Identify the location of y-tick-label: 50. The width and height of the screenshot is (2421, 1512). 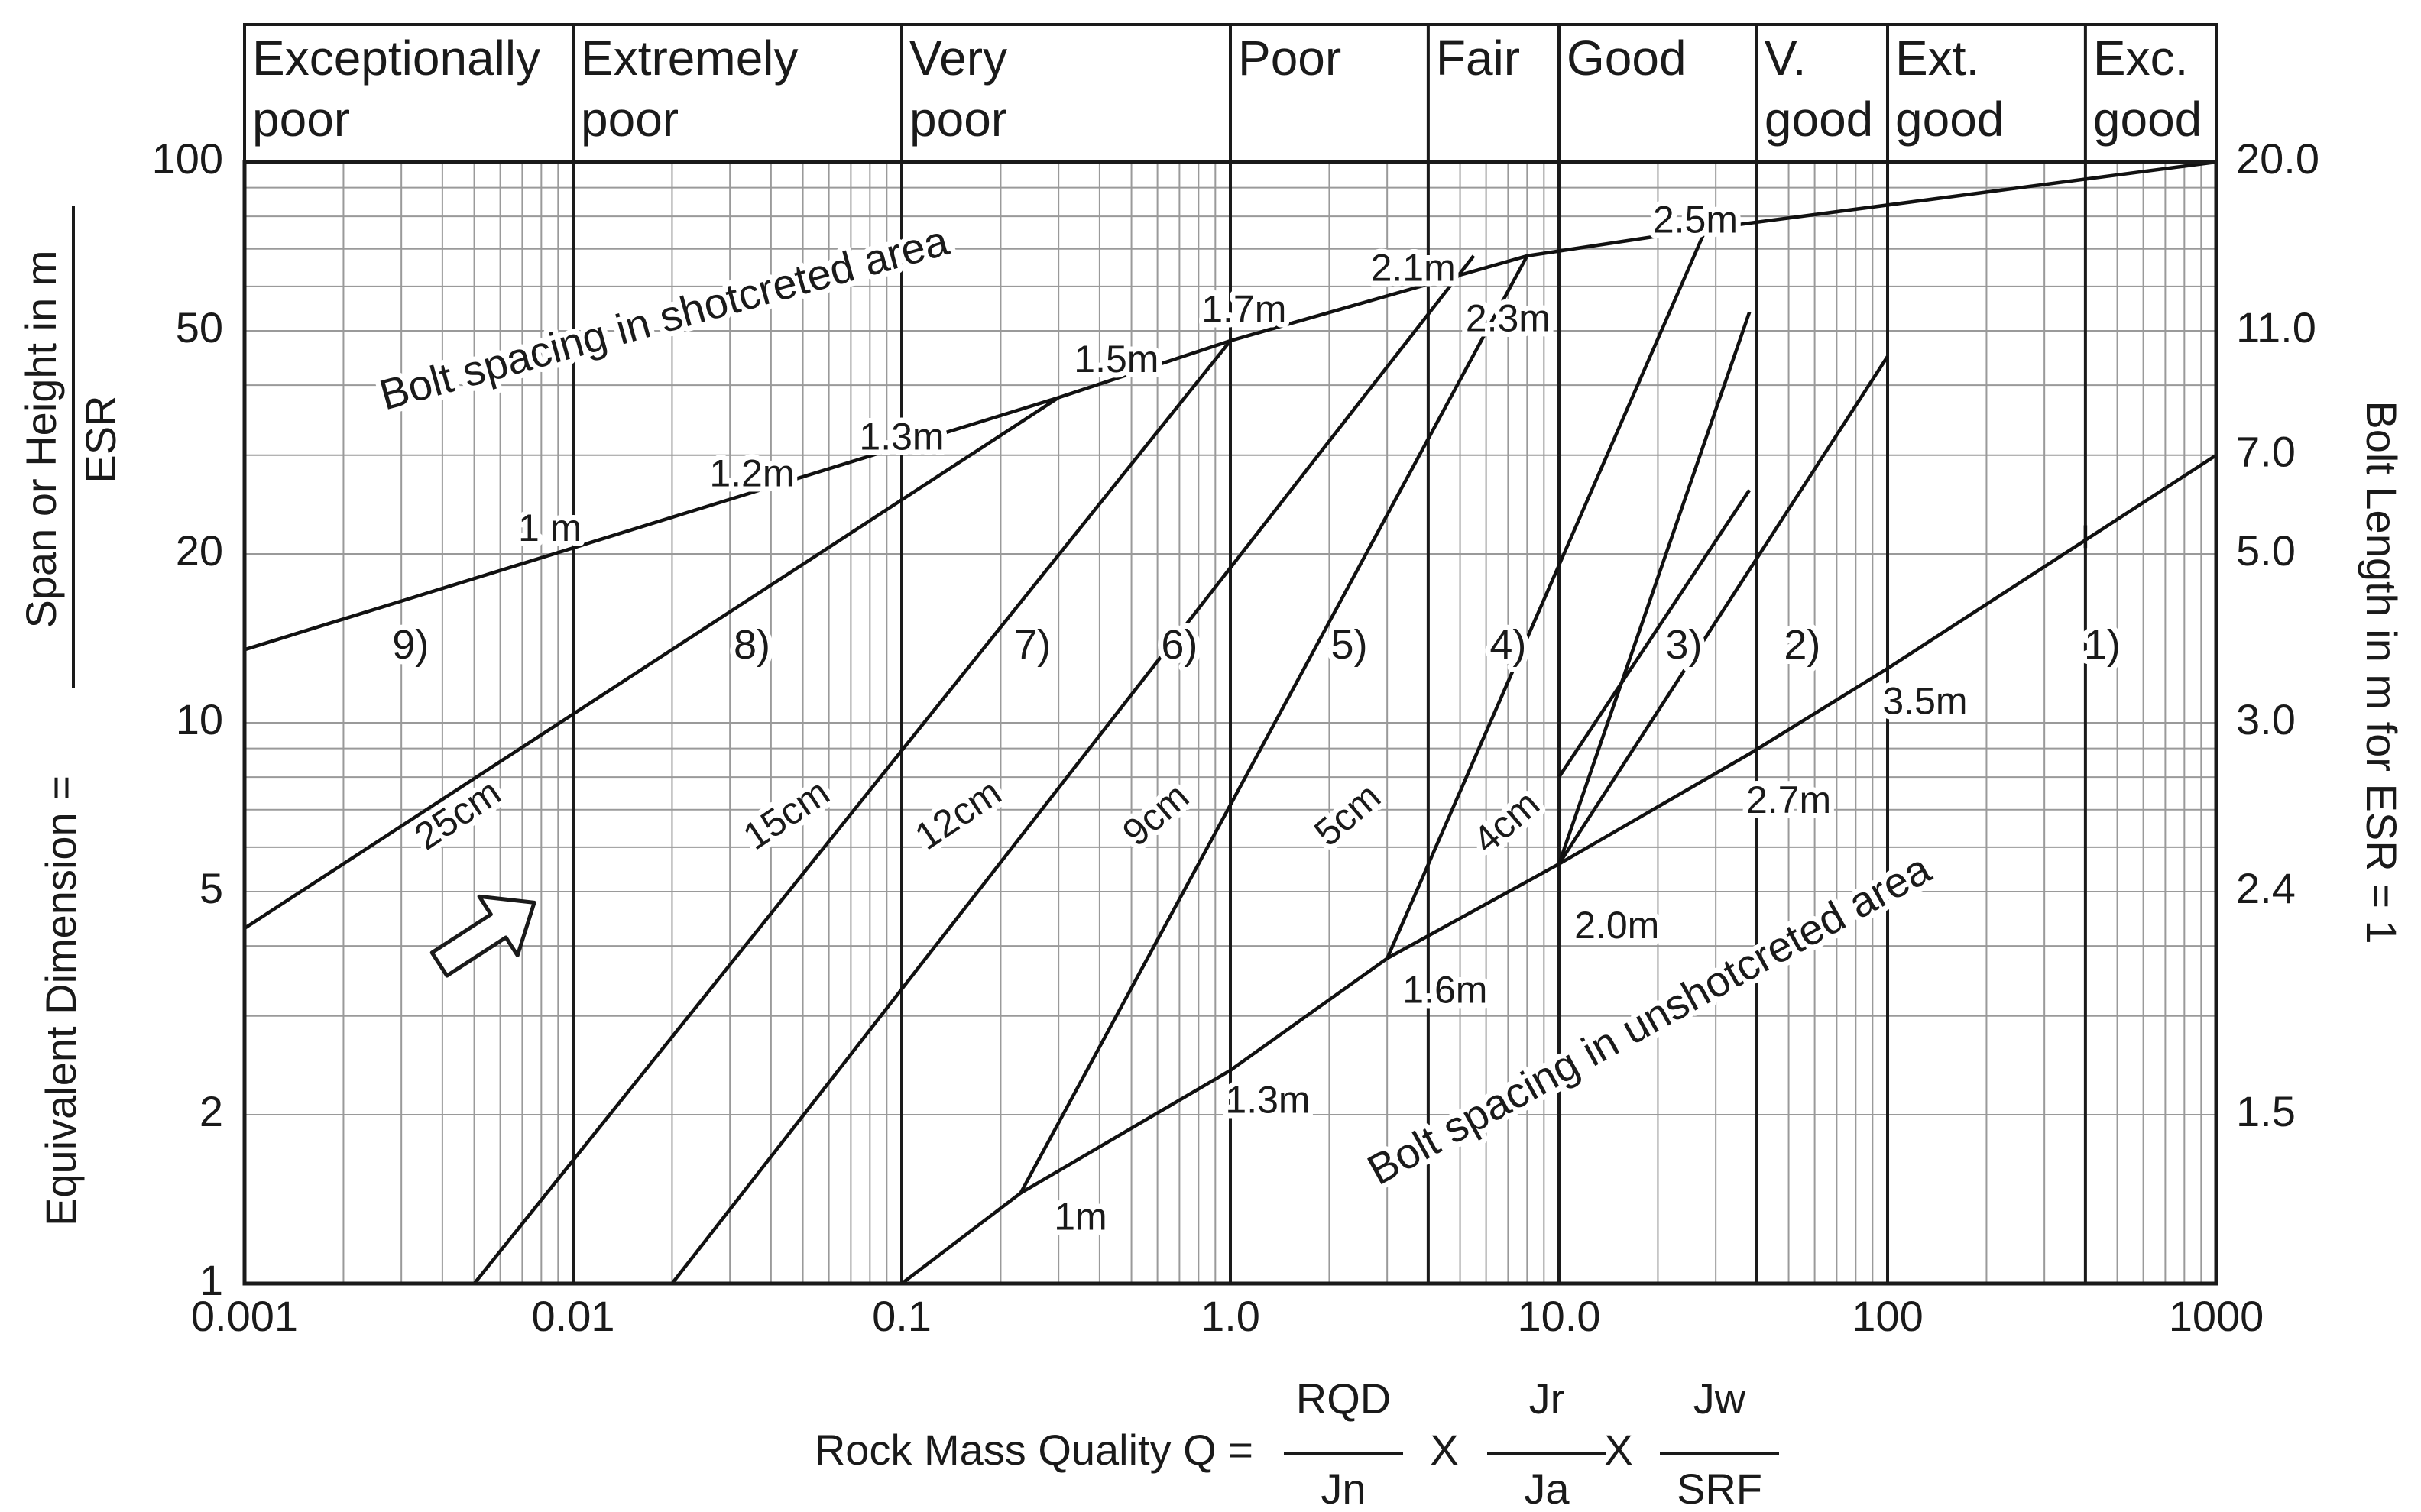
(199, 327).